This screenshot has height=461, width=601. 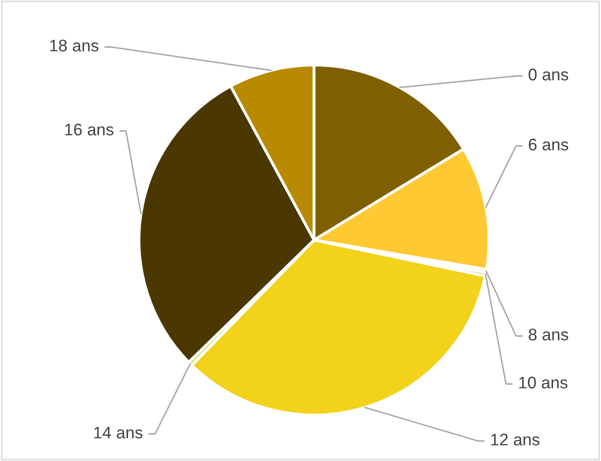 What do you see at coordinates (548, 144) in the screenshot?
I see `slice-label: 6 ans` at bounding box center [548, 144].